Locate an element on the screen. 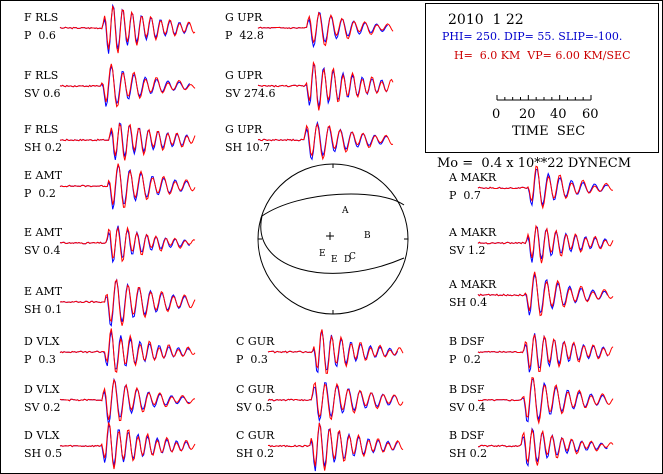 The width and height of the screenshot is (663, 474). time-axis-title: TIME SEC is located at coordinates (549, 131).